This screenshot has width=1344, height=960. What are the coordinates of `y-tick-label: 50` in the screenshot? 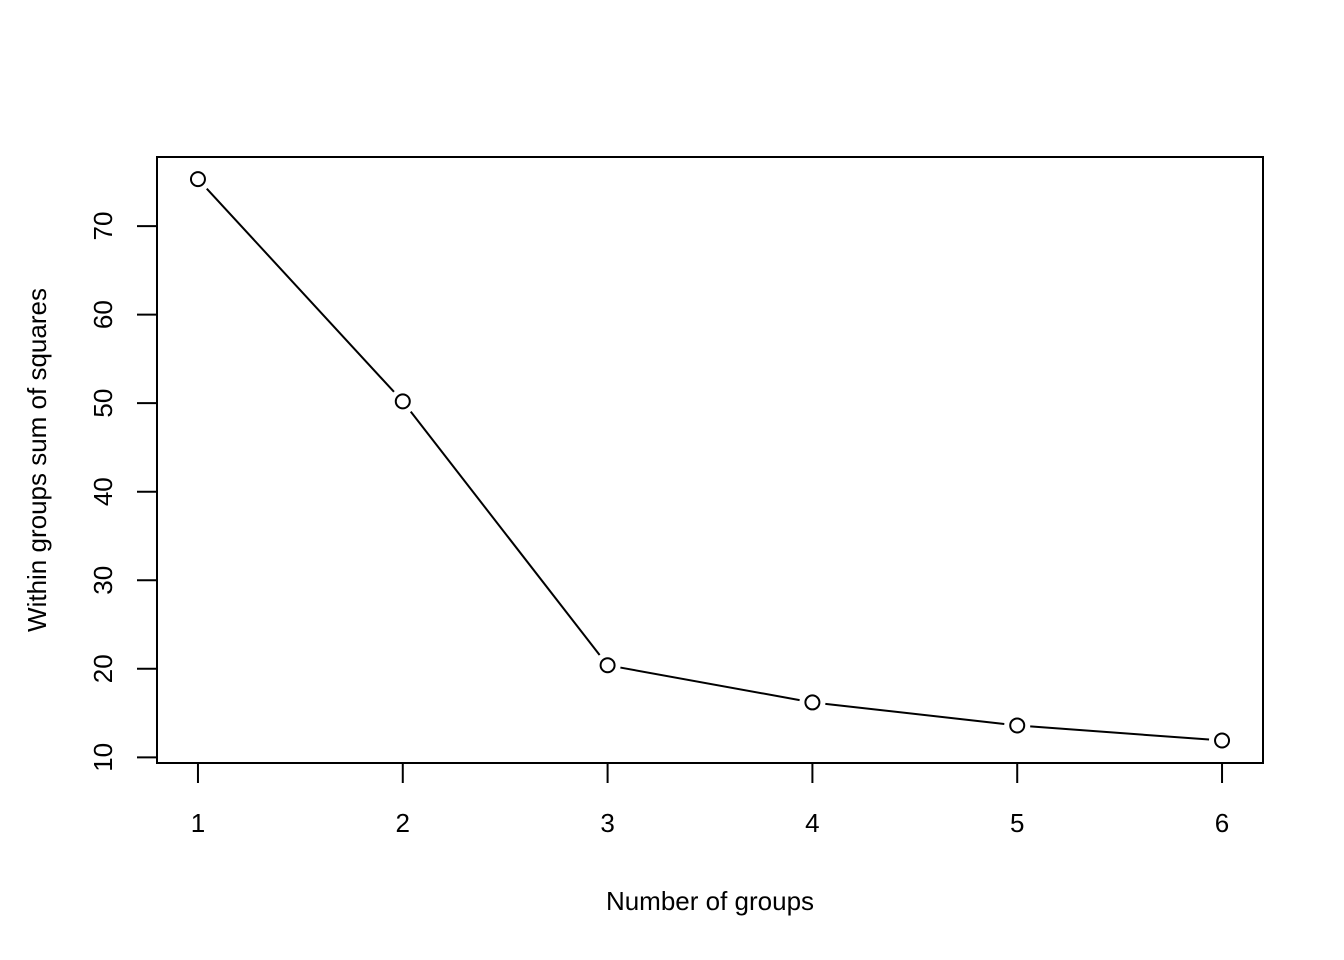 It's located at (103, 403).